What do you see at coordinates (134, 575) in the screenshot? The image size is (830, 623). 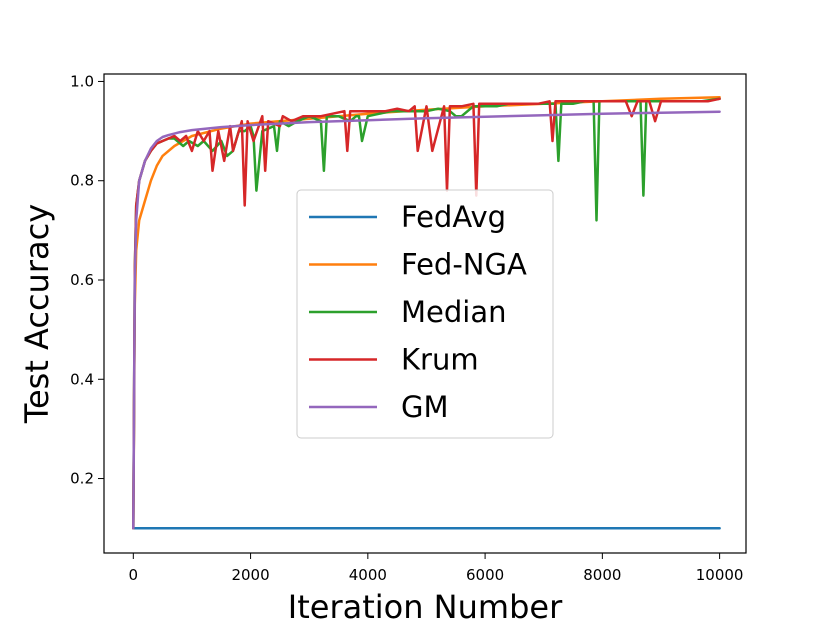 I see `x-tick-label: 0` at bounding box center [134, 575].